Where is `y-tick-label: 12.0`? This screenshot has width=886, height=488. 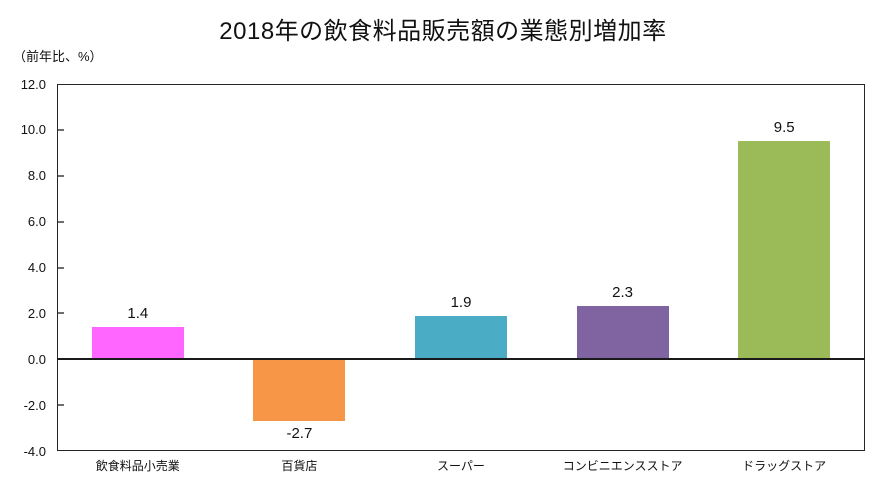
y-tick-label: 12.0 is located at coordinates (33, 84).